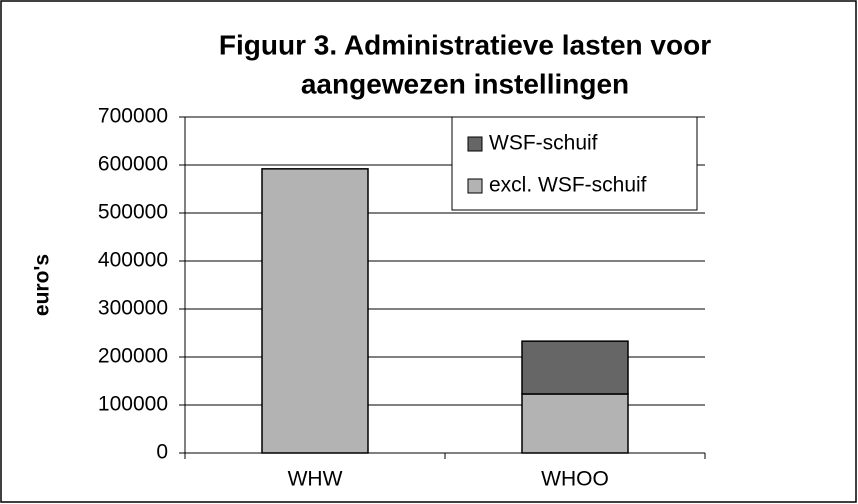 The height and width of the screenshot is (504, 858). Describe the element at coordinates (162, 452) in the screenshot. I see `y-tick-label: 0` at that location.